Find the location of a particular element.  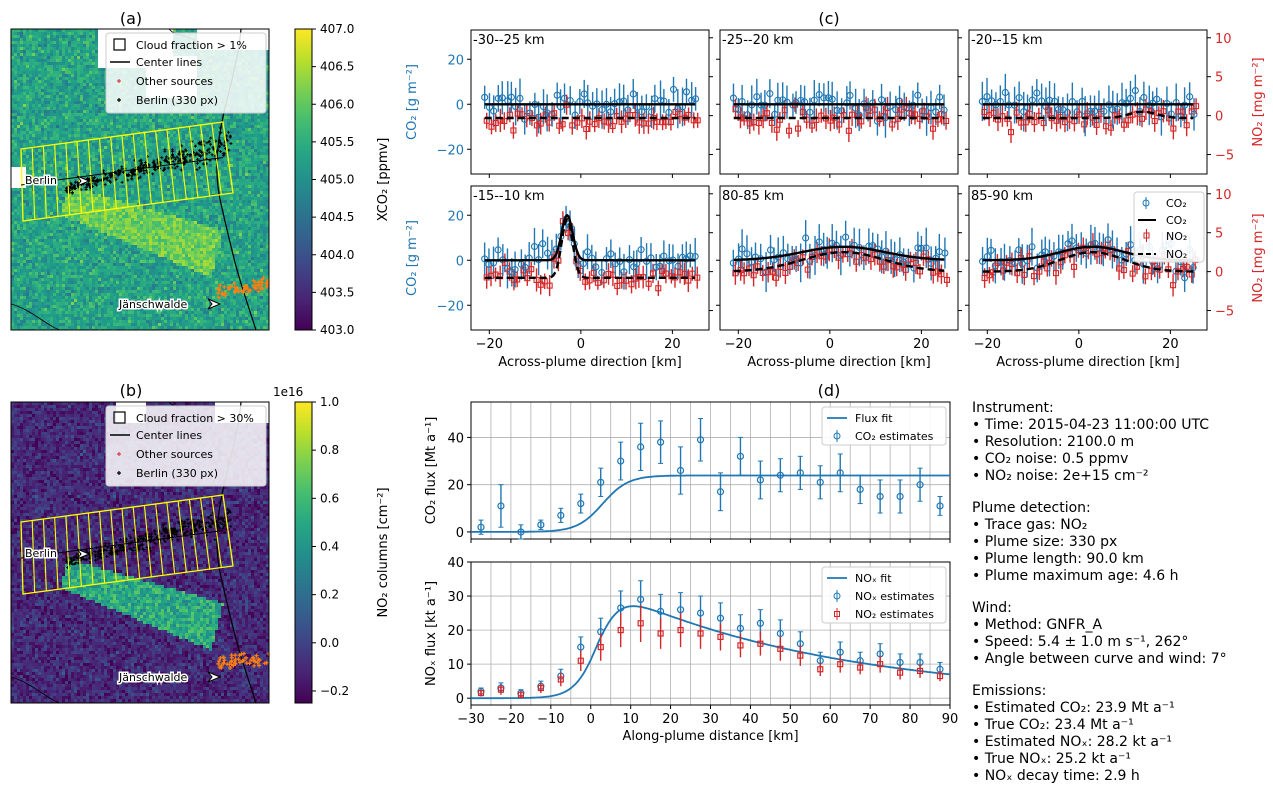

legend-label: NO₂ estimates is located at coordinates (894, 614).